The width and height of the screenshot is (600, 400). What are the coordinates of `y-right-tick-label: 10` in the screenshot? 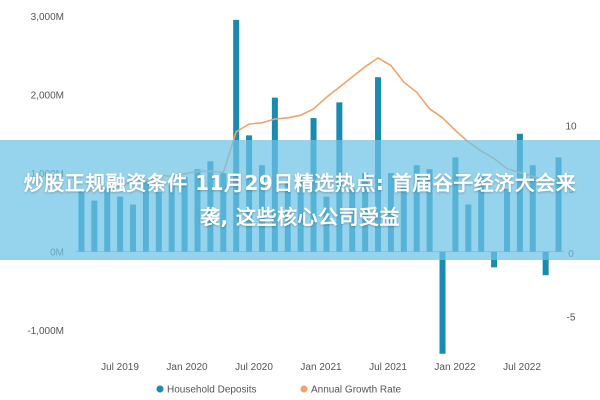 It's located at (571, 126).